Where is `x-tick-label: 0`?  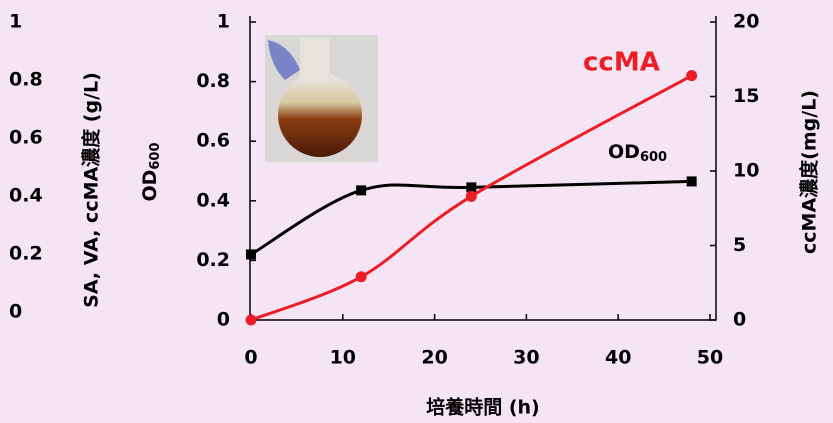
x-tick-label: 0 is located at coordinates (250, 358).